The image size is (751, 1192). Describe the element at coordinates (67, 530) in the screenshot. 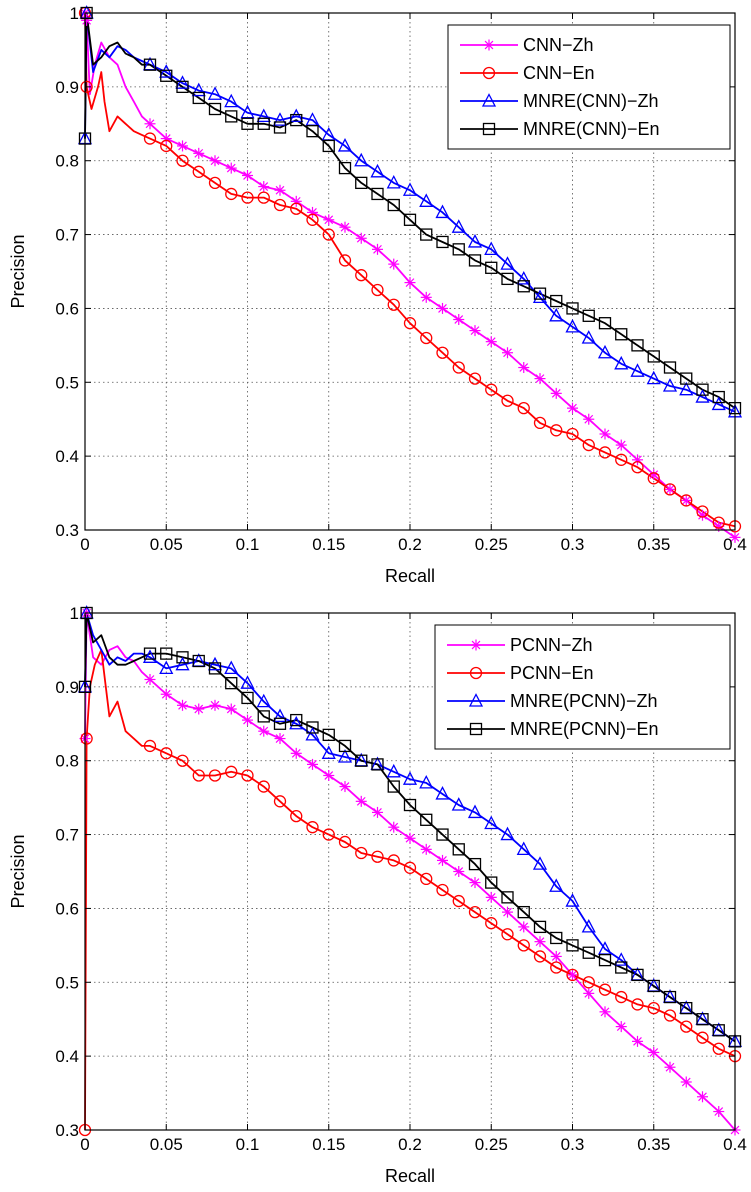

I see `y-tick-label: 0.3` at that location.